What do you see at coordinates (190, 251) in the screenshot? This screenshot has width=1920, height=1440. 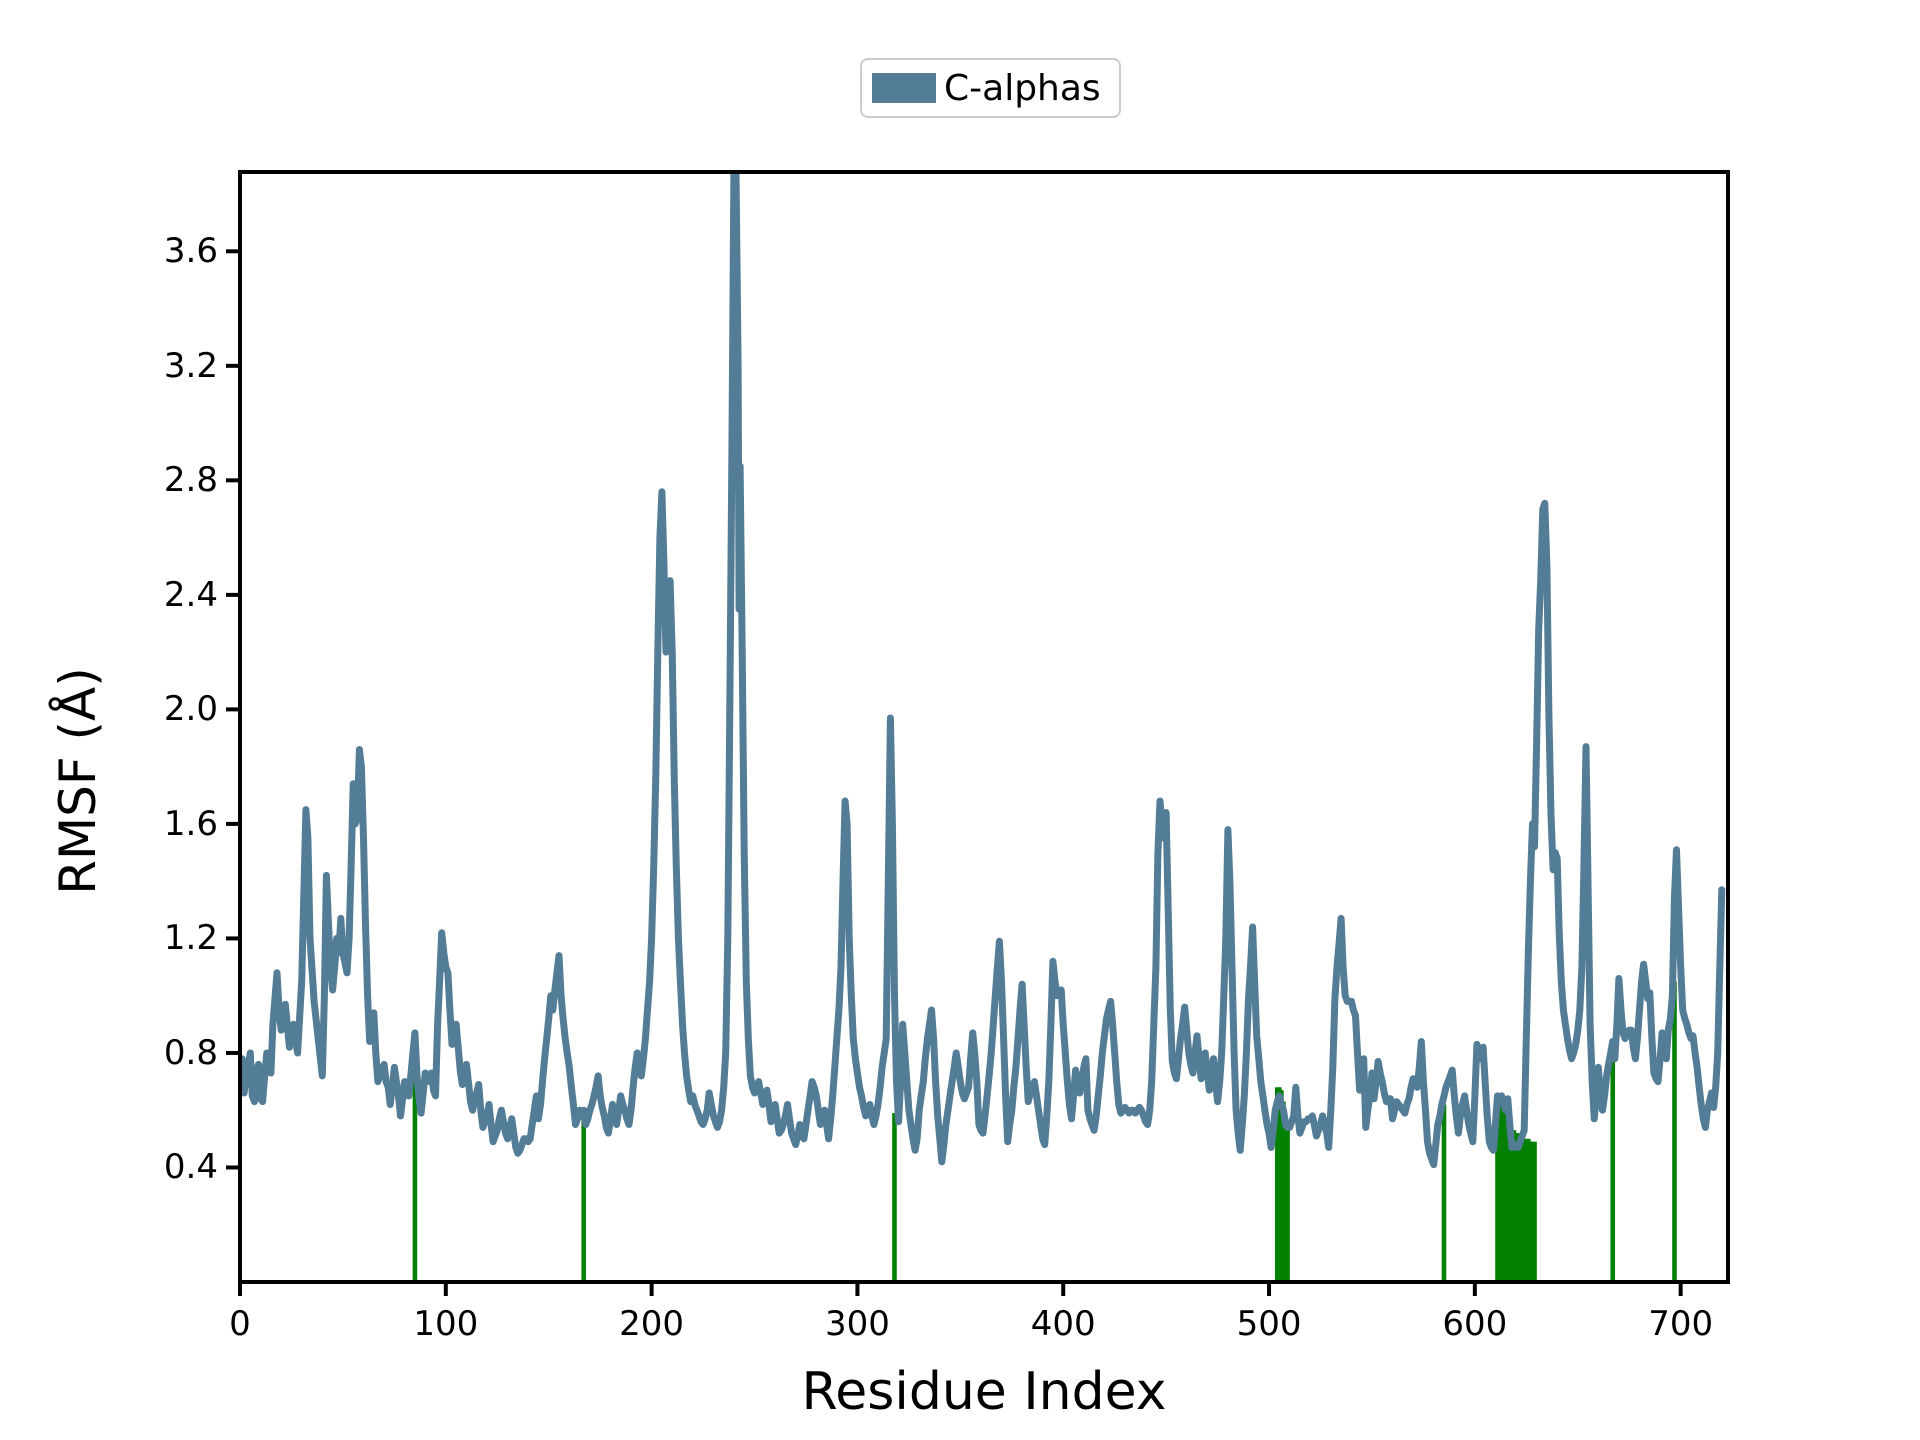 I see `y-tick-label: 3.6` at bounding box center [190, 251].